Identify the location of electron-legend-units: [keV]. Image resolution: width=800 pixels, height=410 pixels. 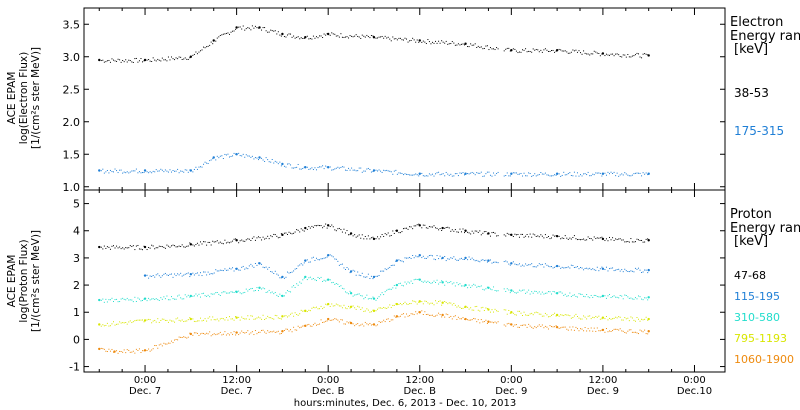
(751, 49).